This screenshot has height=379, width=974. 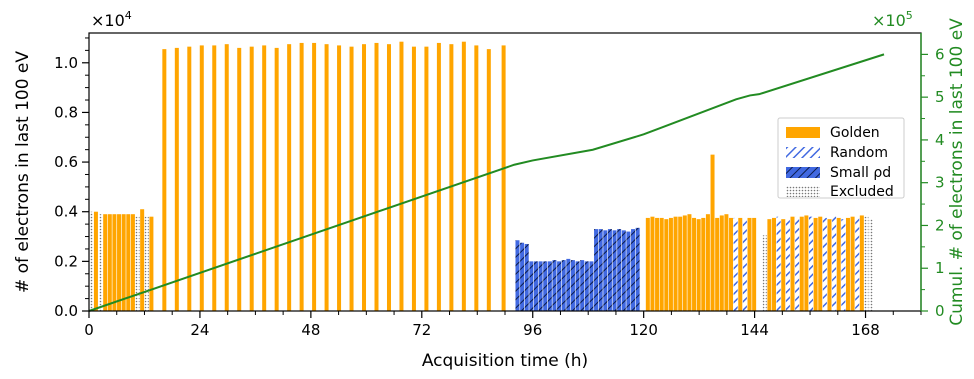 I want to click on x-axis-label: Acquisition time (h), so click(x=505, y=361).